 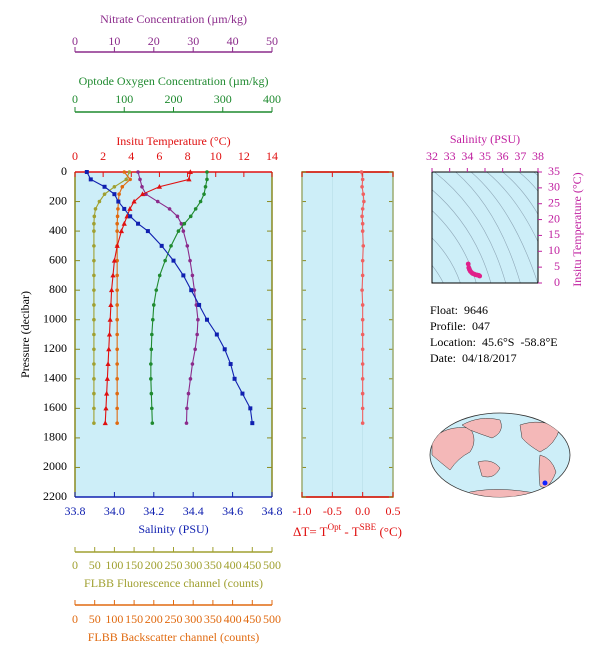 What do you see at coordinates (58, 230) in the screenshot?
I see `y-tick-label: 400` at bounding box center [58, 230].